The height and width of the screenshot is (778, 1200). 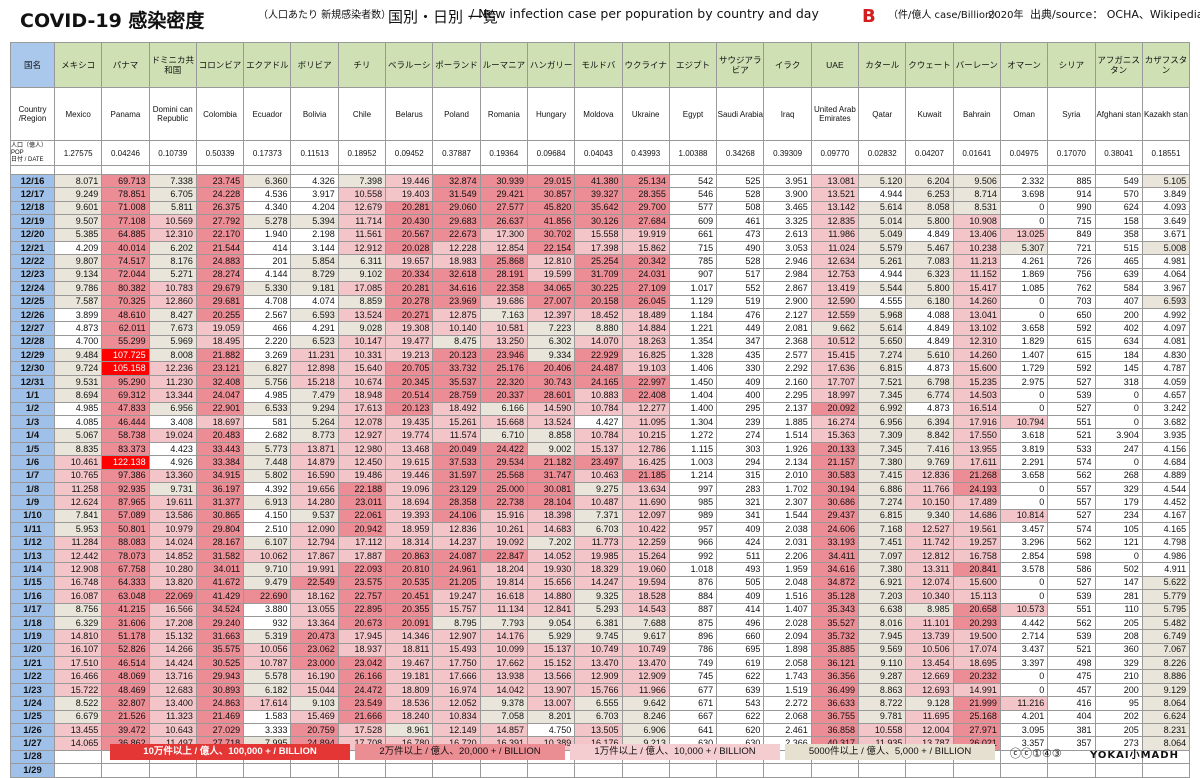 What do you see at coordinates (976, 650) in the screenshot?
I see `value-cell: 17.074` at bounding box center [976, 650].